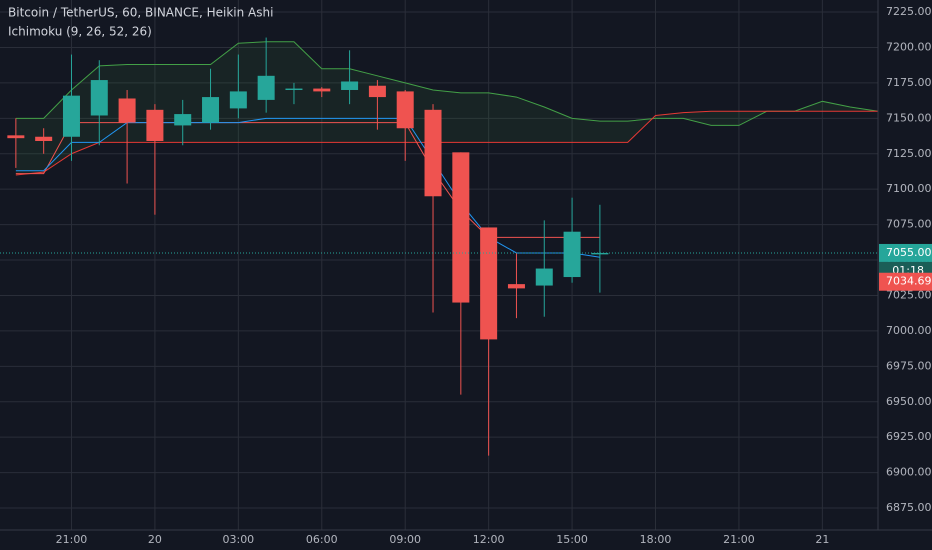  I want to click on x-tick-label: 03:00, so click(238, 539).